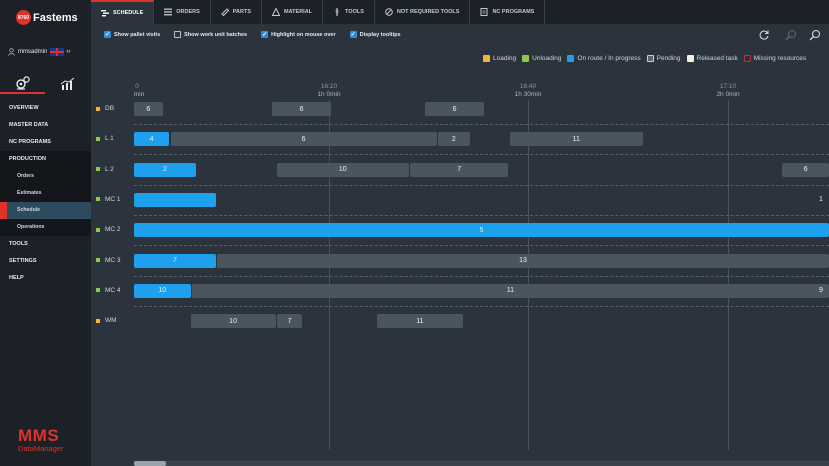 This screenshot has width=829, height=466. What do you see at coordinates (523, 260) in the screenshot?
I see `schedule-task-bar: 13` at bounding box center [523, 260].